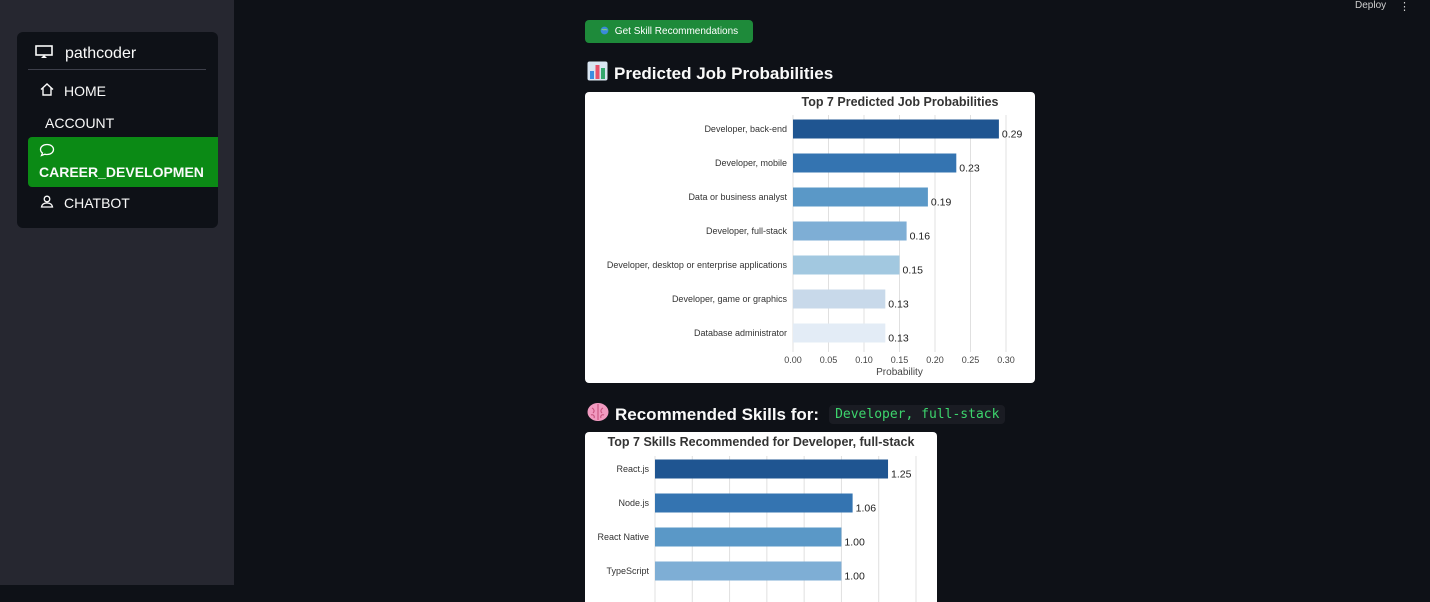  I want to click on button-label: Get Skill Recommendations, so click(676, 31).